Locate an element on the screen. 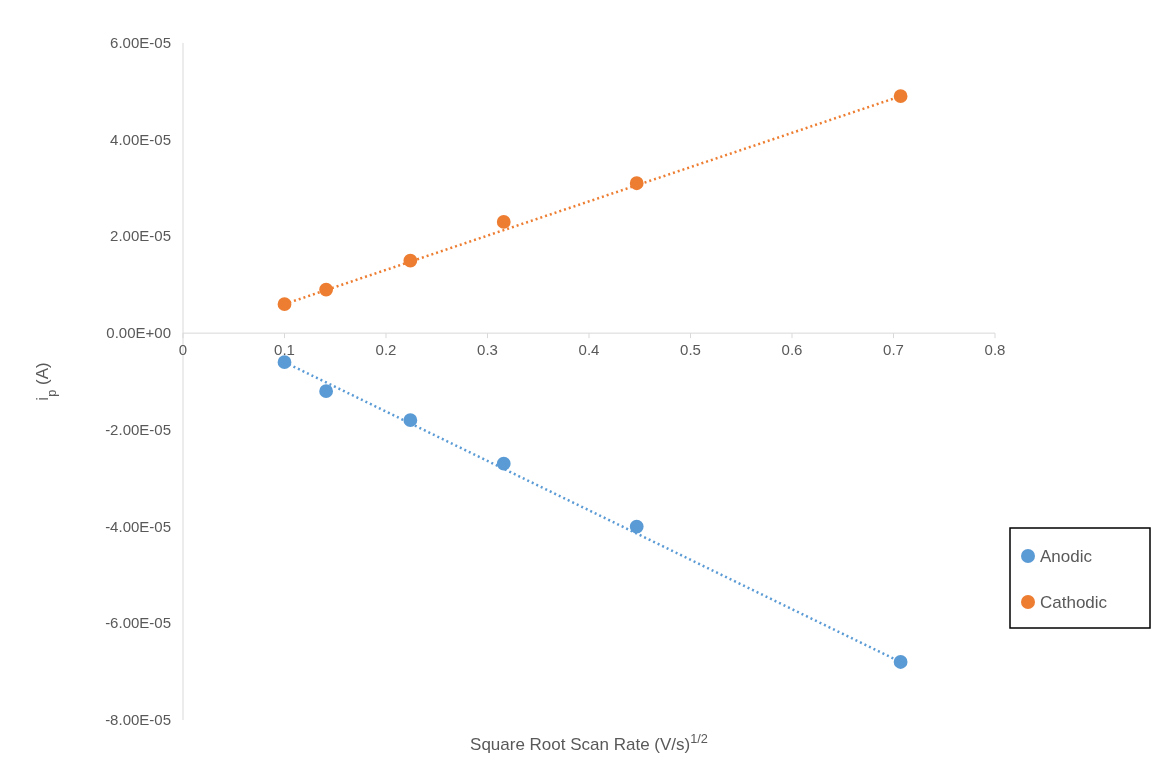  y-tick-label: 2.00E-05 is located at coordinates (140, 236).